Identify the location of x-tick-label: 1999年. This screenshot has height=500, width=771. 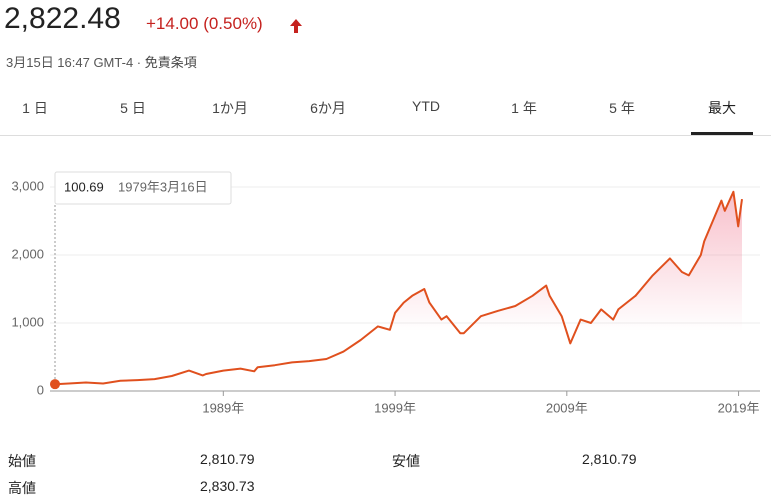
(395, 407).